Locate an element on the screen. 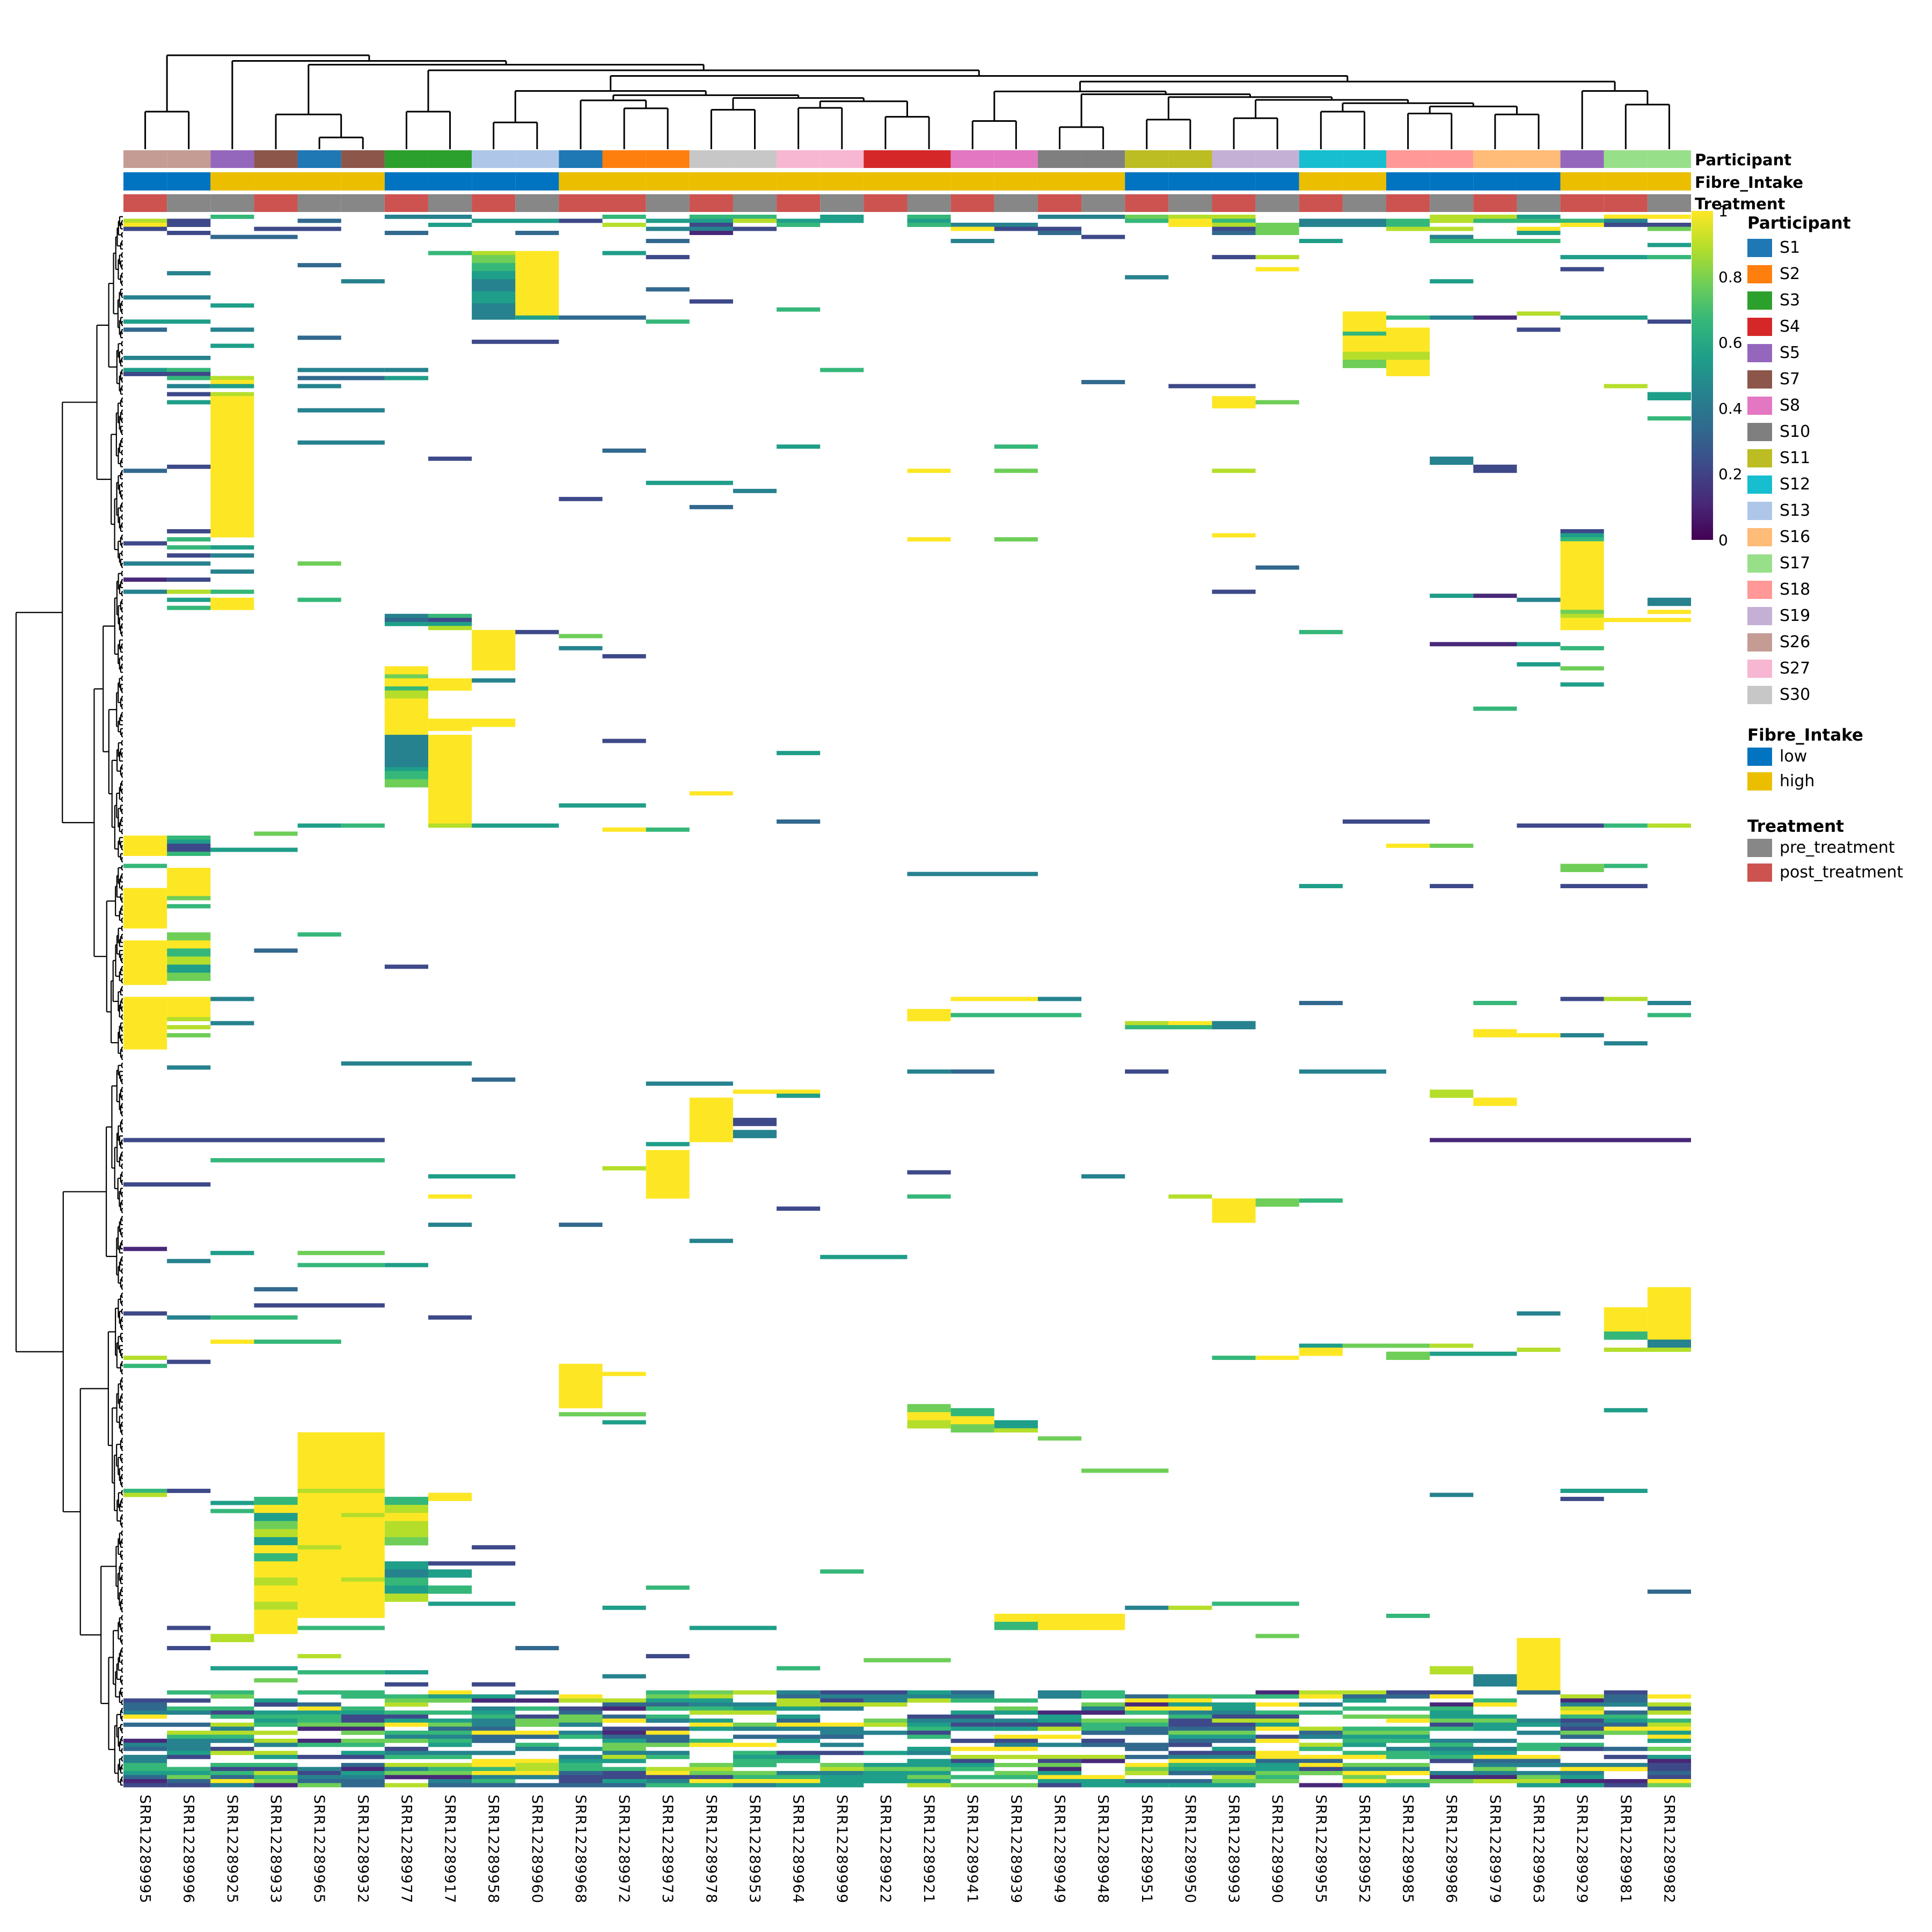  column-label: SRR12289953 is located at coordinates (754, 1849).